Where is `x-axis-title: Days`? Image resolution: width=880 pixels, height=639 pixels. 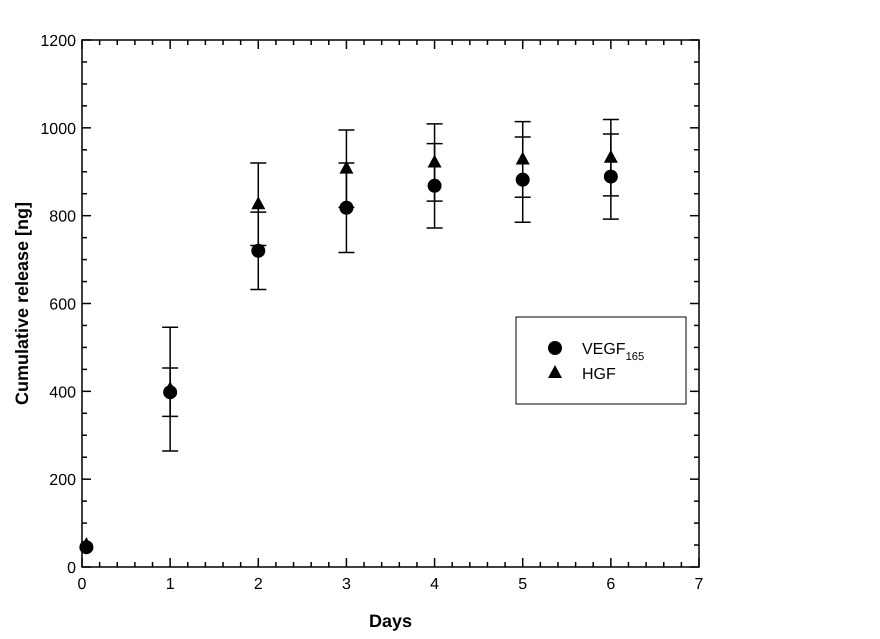
x-axis-title: Days is located at coordinates (390, 621).